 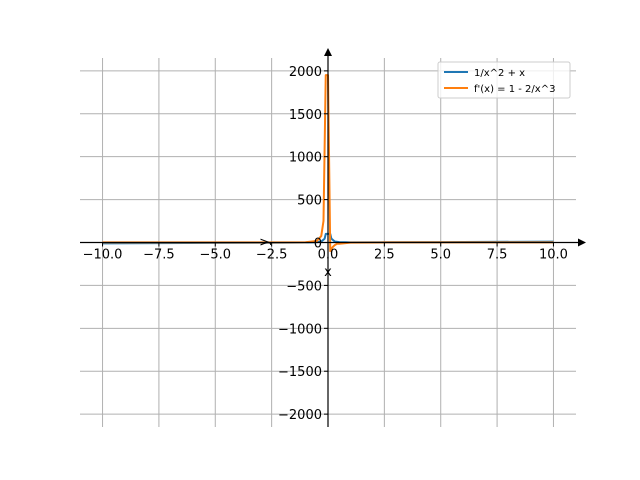 What do you see at coordinates (103, 255) in the screenshot?
I see `x-tick-label: −10.0` at bounding box center [103, 255].